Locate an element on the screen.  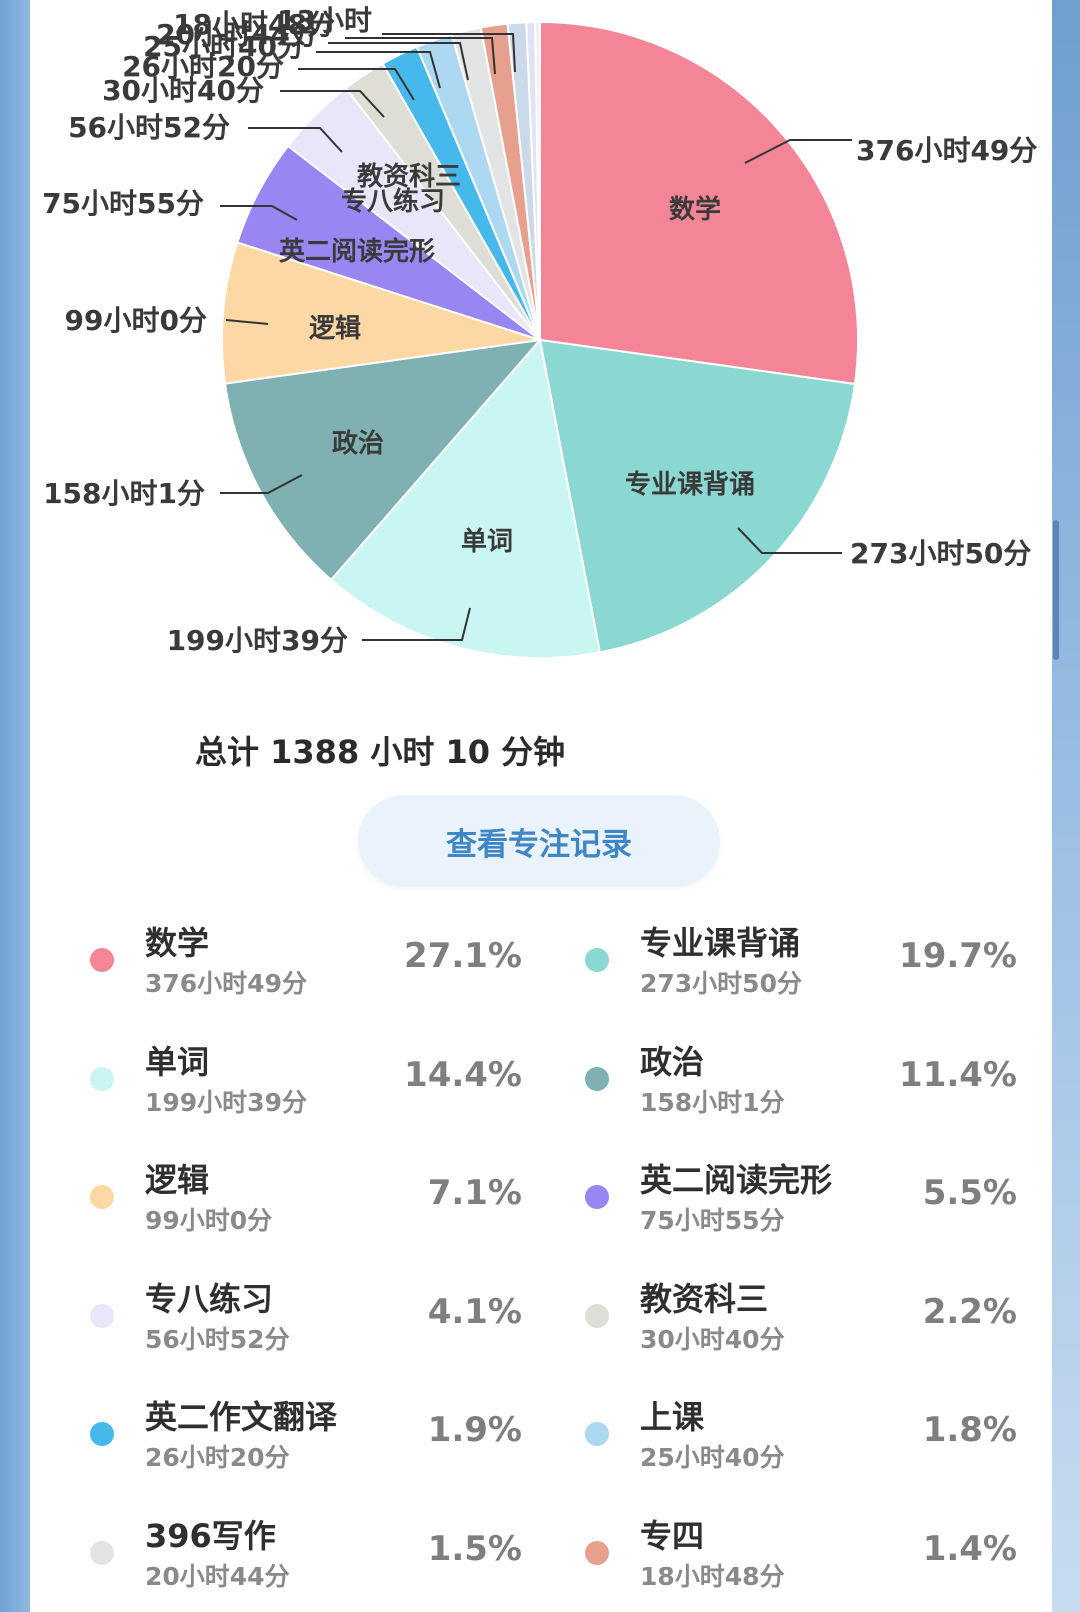
legend-name: 政治 is located at coordinates (672, 1061).